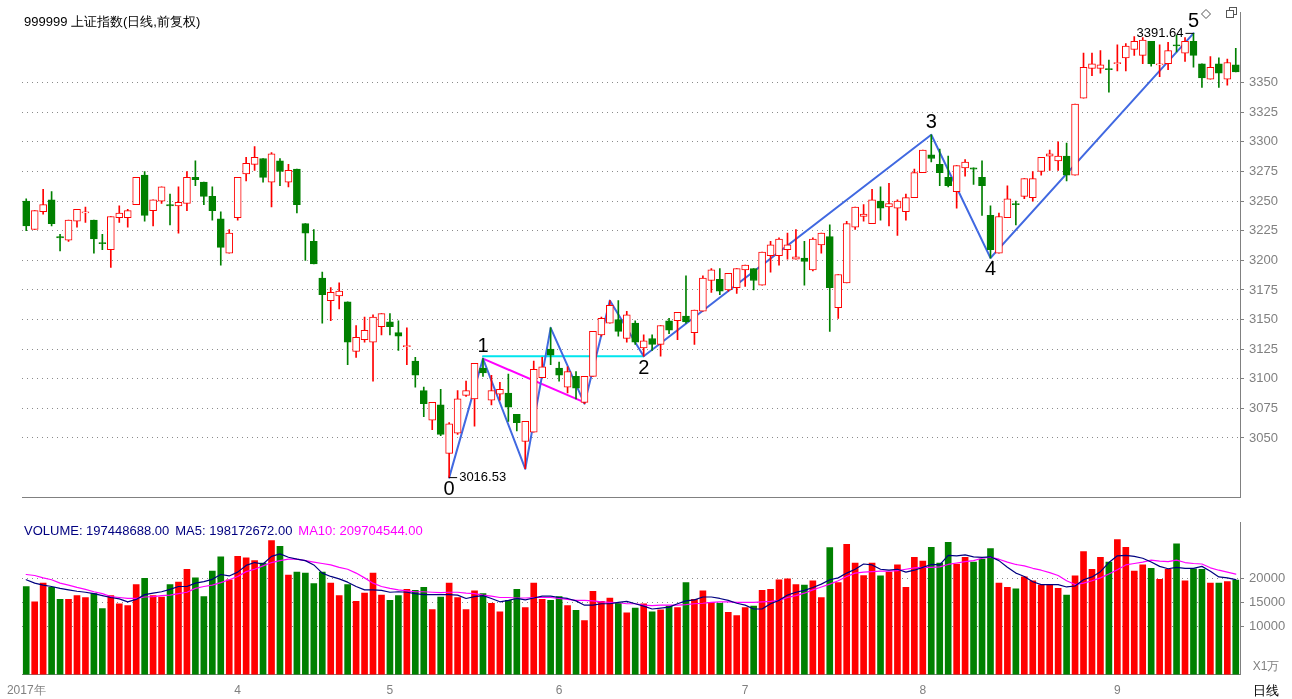 The height and width of the screenshot is (699, 1292). What do you see at coordinates (644, 366) in the screenshot?
I see `annotation: 2` at bounding box center [644, 366].